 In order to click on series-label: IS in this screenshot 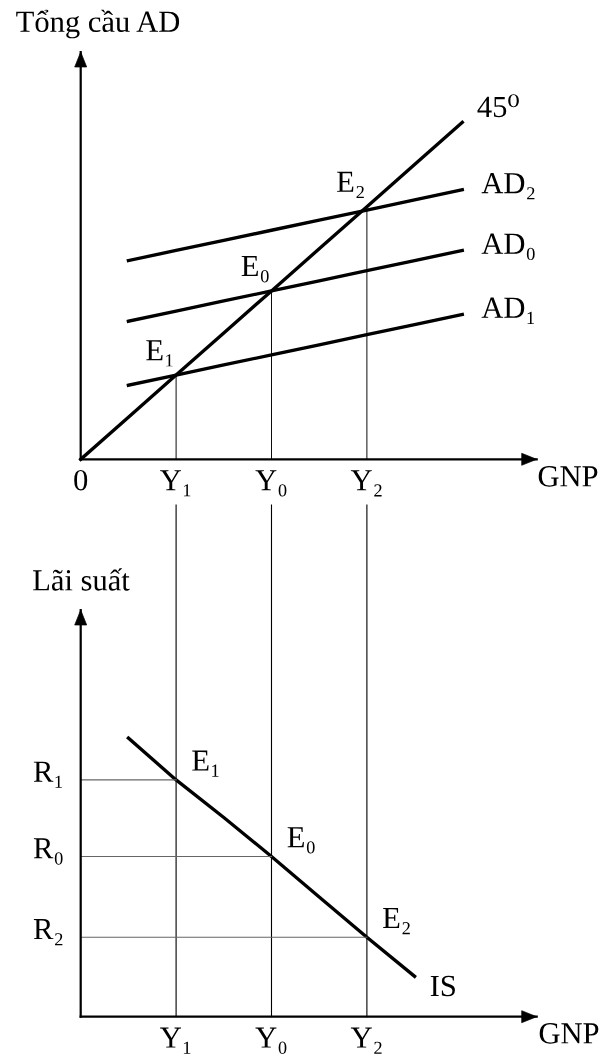, I will do `click(442, 986)`.